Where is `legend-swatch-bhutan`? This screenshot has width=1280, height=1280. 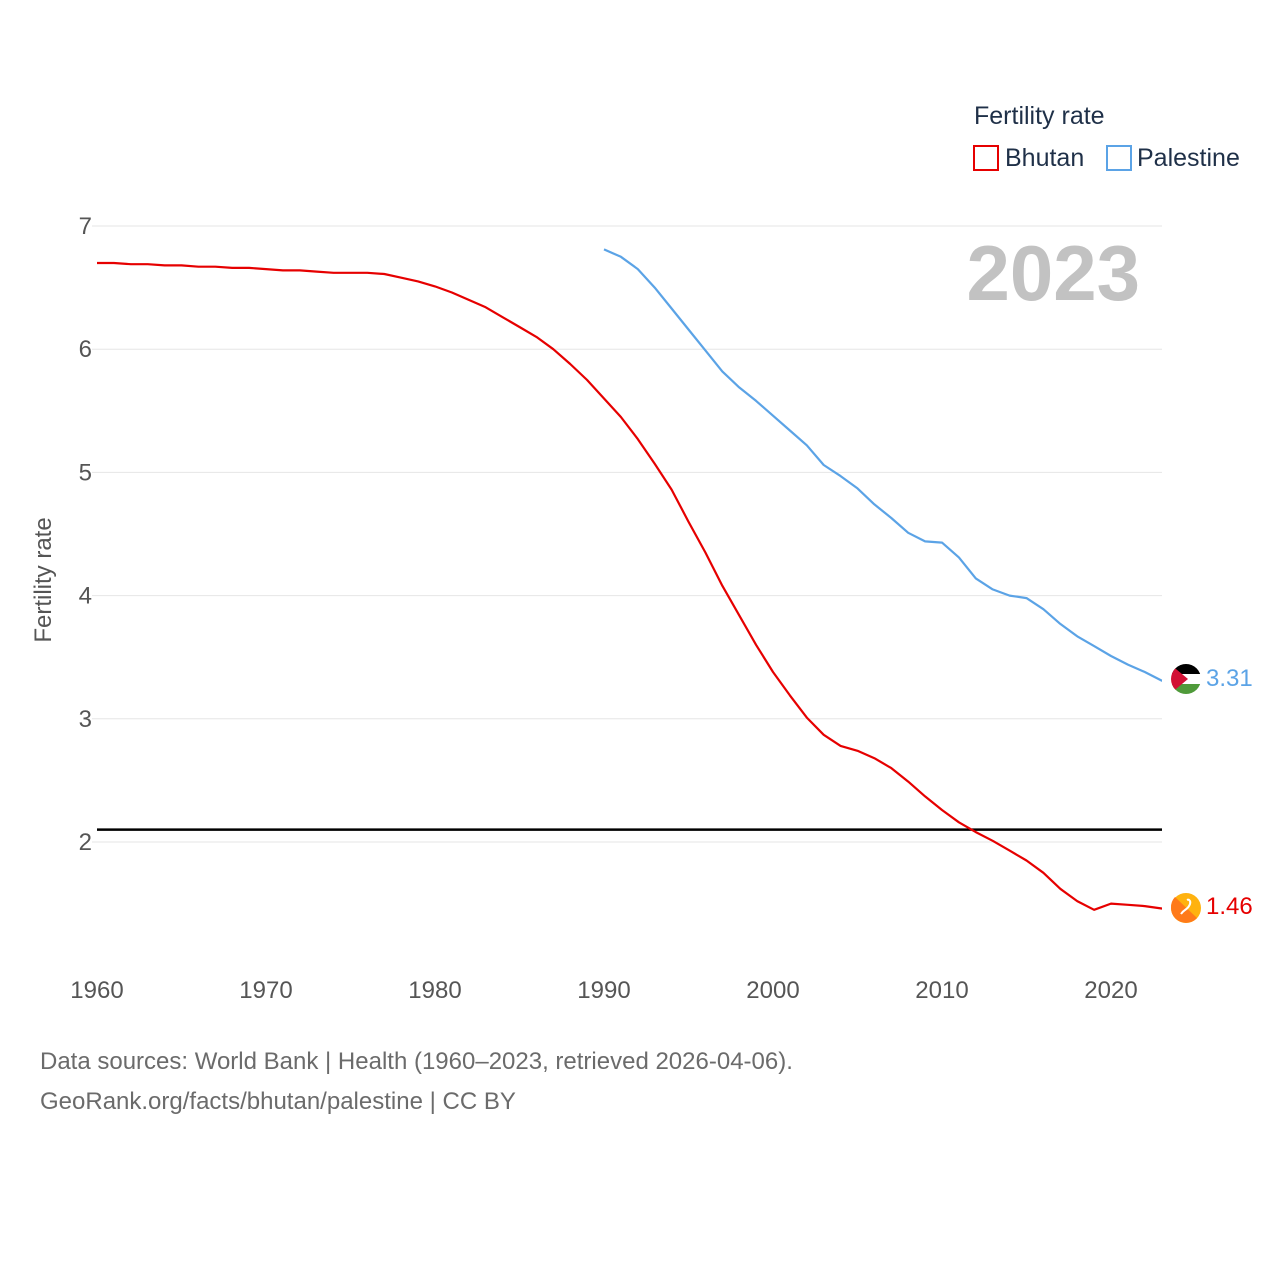 legend-swatch-bhutan is located at coordinates (986, 158).